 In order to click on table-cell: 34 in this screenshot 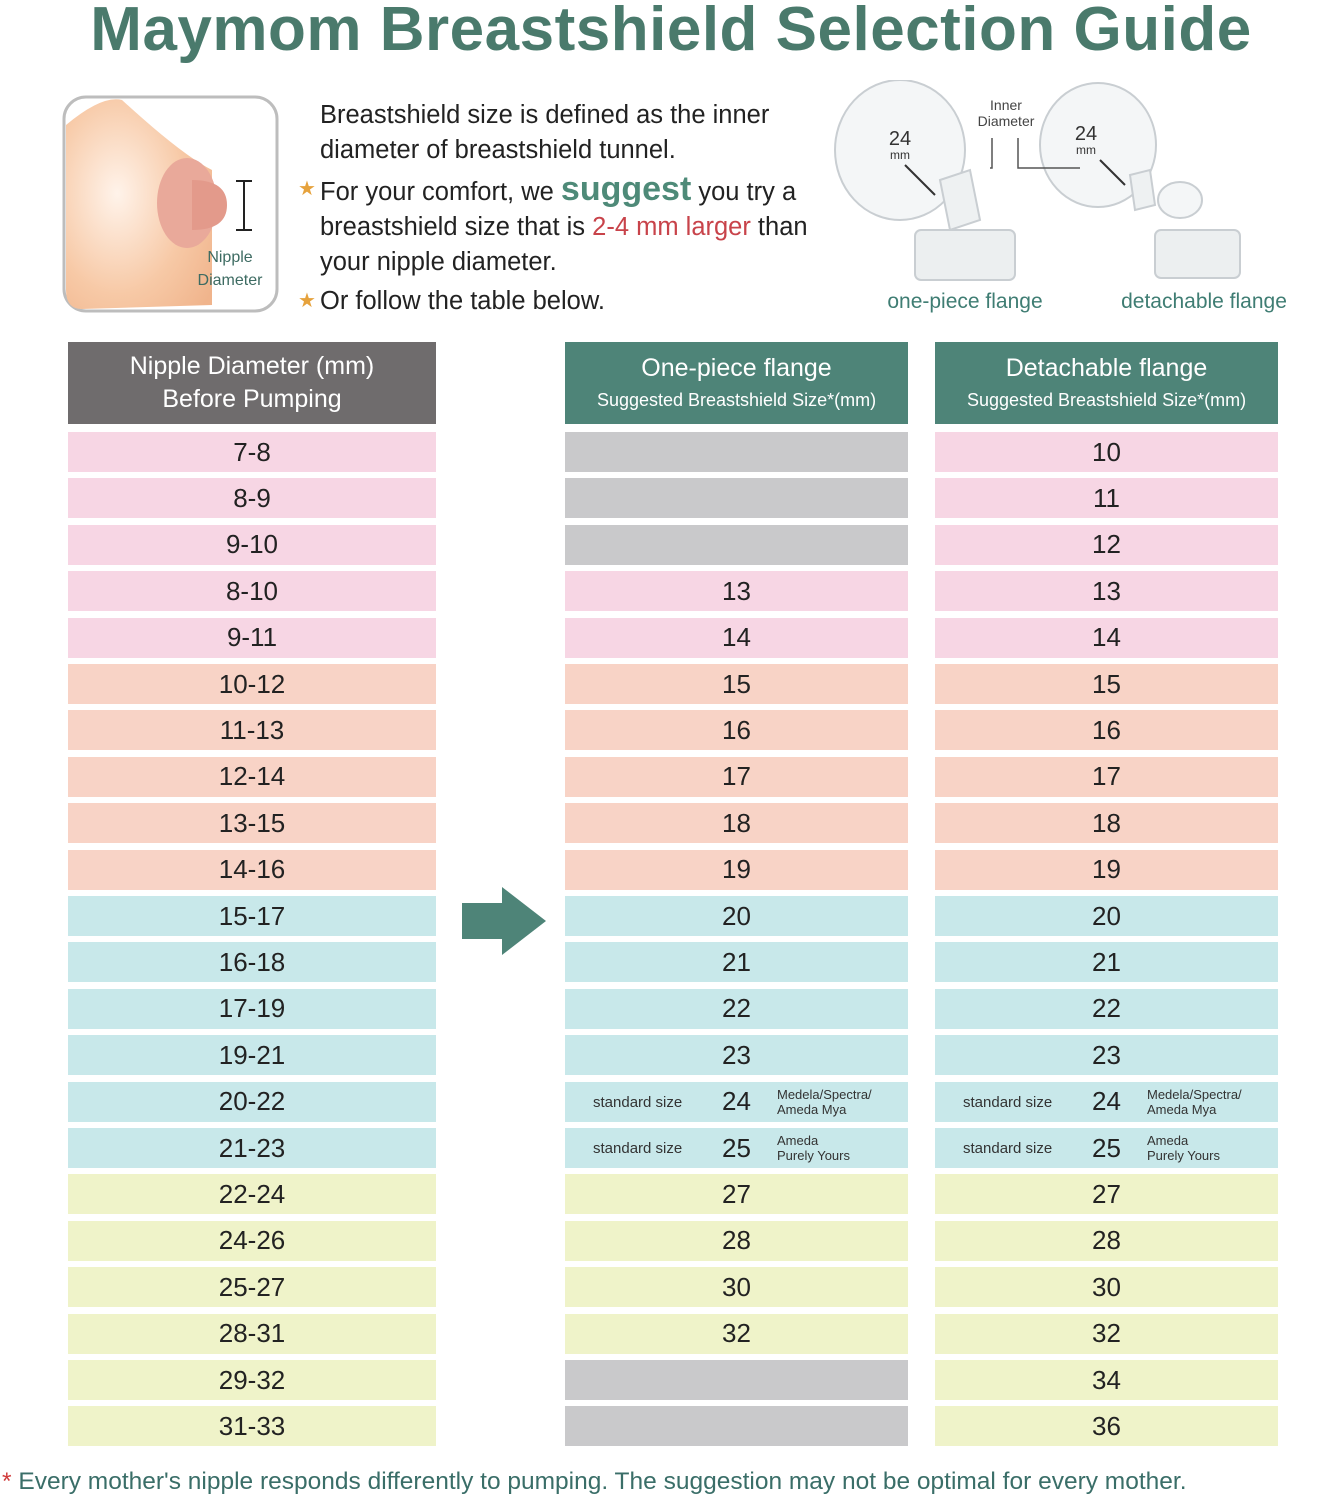, I will do `click(1106, 1380)`.